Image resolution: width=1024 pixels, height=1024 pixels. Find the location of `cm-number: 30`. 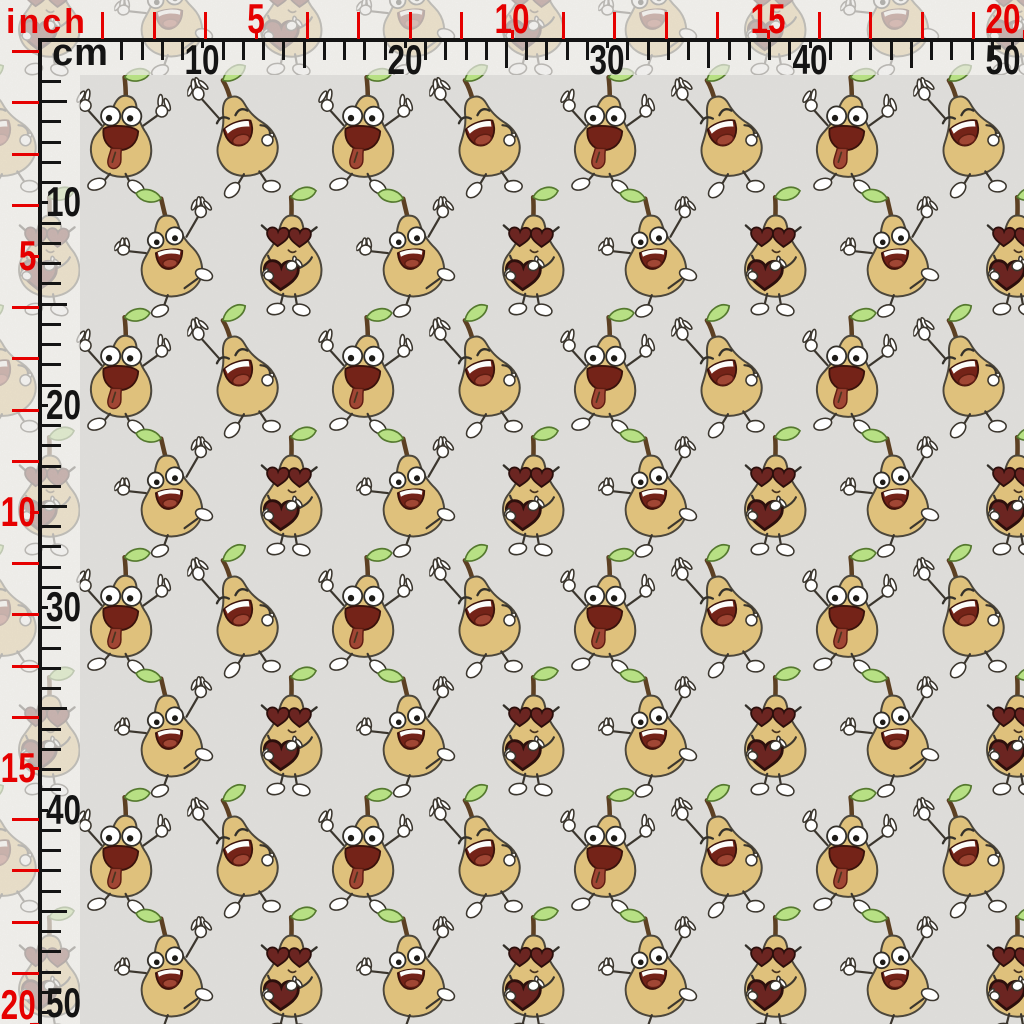

cm-number: 30 is located at coordinates (607, 59).